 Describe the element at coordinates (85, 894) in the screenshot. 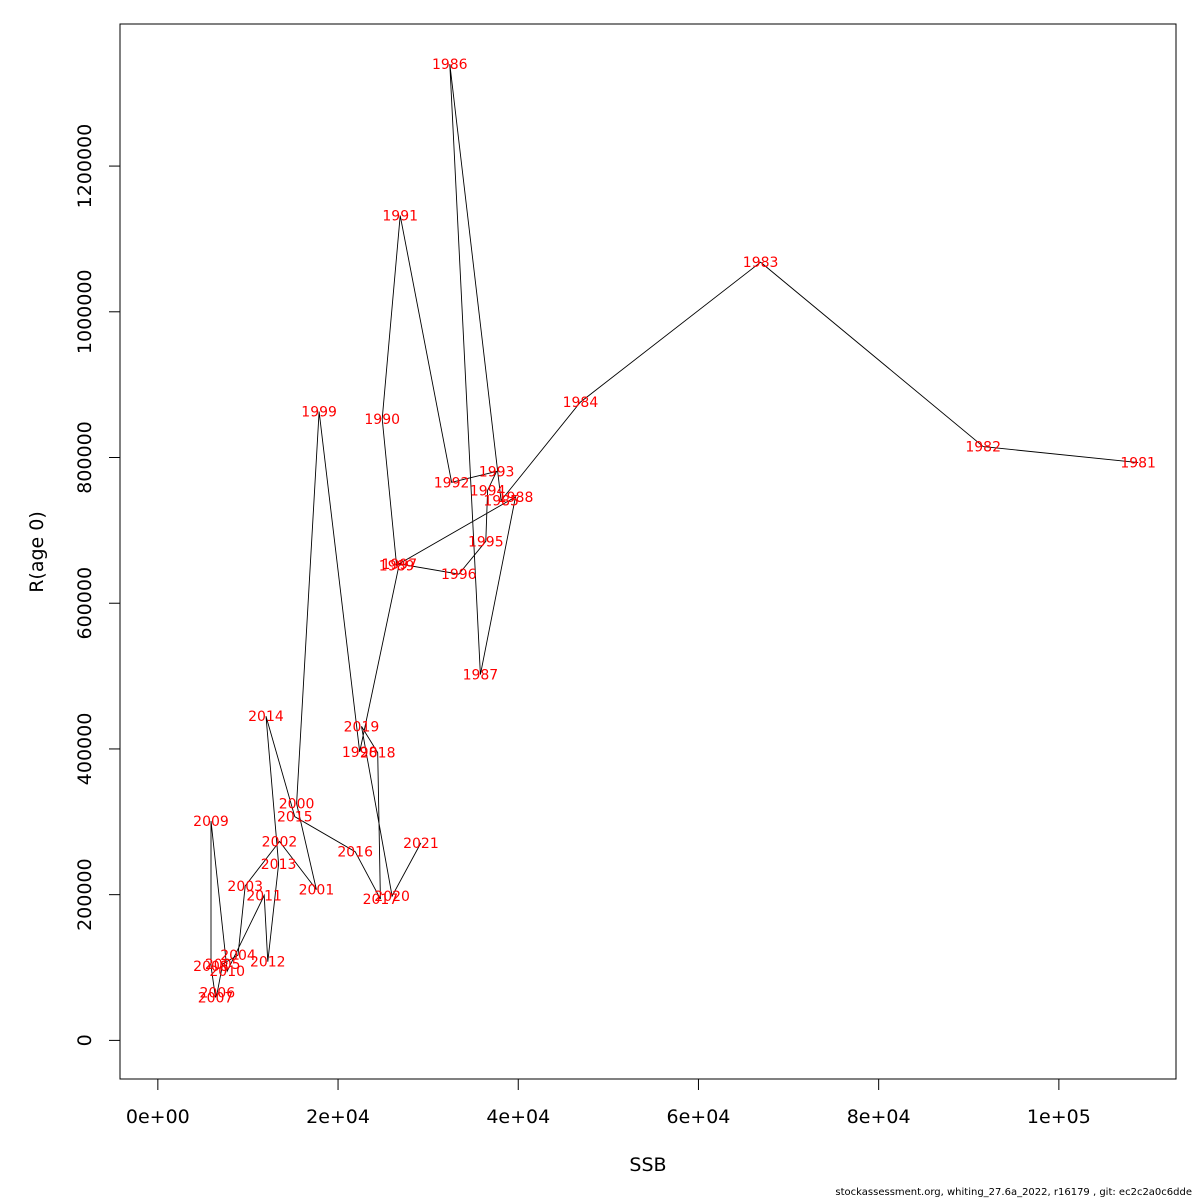

I see `y-tick-label: 200000` at that location.